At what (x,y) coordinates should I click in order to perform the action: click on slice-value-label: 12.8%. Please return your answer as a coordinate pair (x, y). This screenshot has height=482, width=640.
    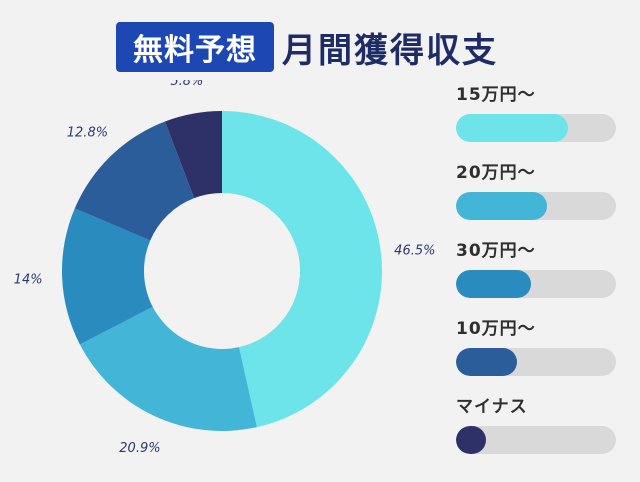
    Looking at the image, I should click on (87, 132).